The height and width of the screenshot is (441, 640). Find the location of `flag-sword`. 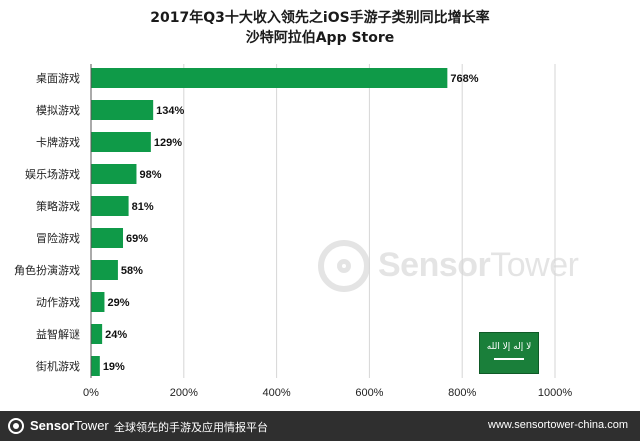

flag-sword is located at coordinates (509, 359).